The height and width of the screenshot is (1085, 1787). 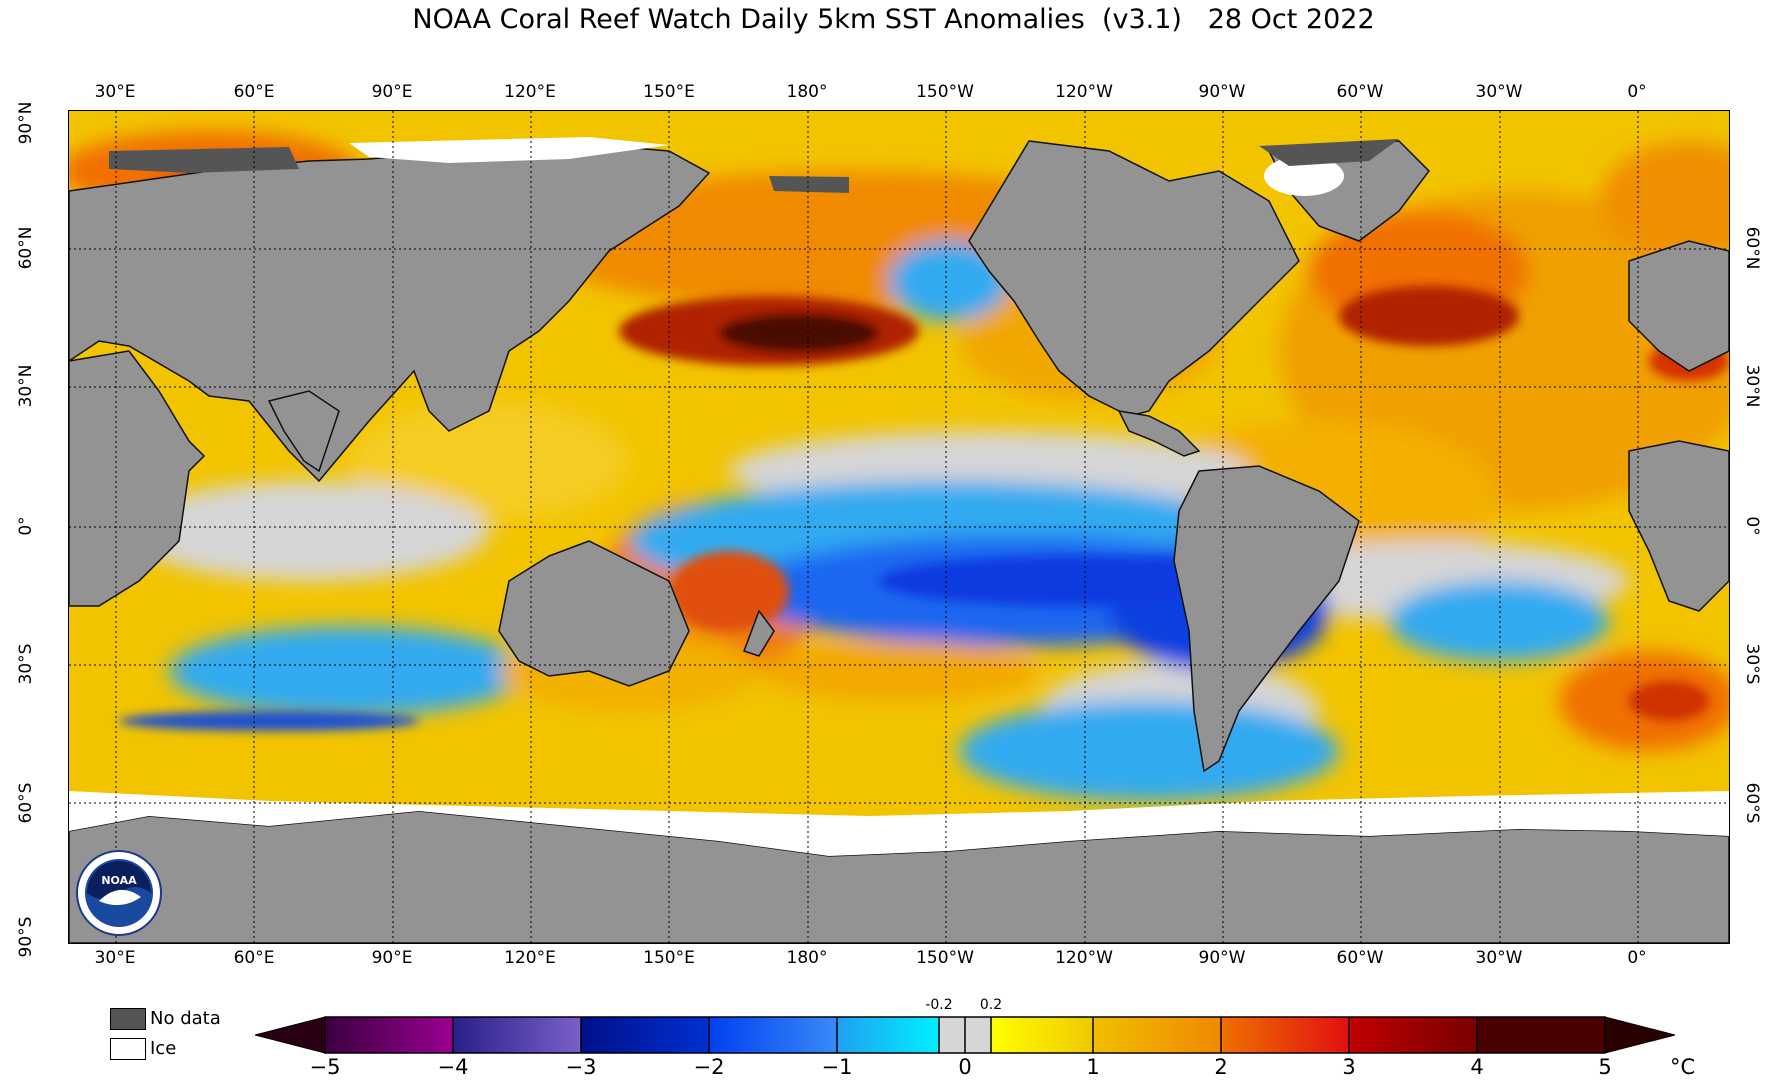 What do you see at coordinates (26, 123) in the screenshot?
I see `lat-label-left: 90°N` at bounding box center [26, 123].